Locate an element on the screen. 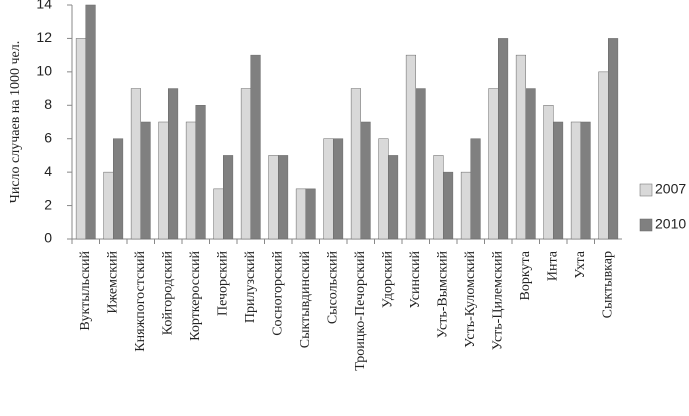 This screenshot has width=689, height=416. x-tick-label: Сосногорский is located at coordinates (277, 293).